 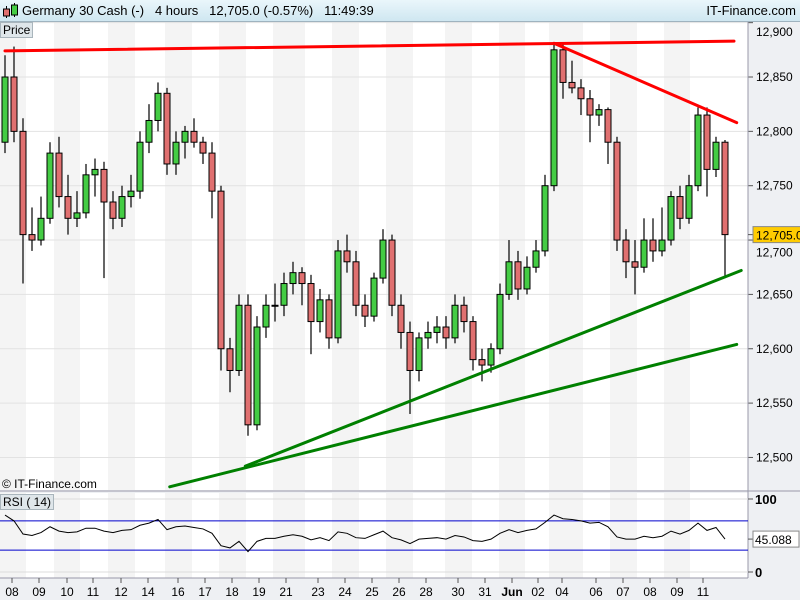 I want to click on x-tick-label: 16, so click(x=178, y=592).